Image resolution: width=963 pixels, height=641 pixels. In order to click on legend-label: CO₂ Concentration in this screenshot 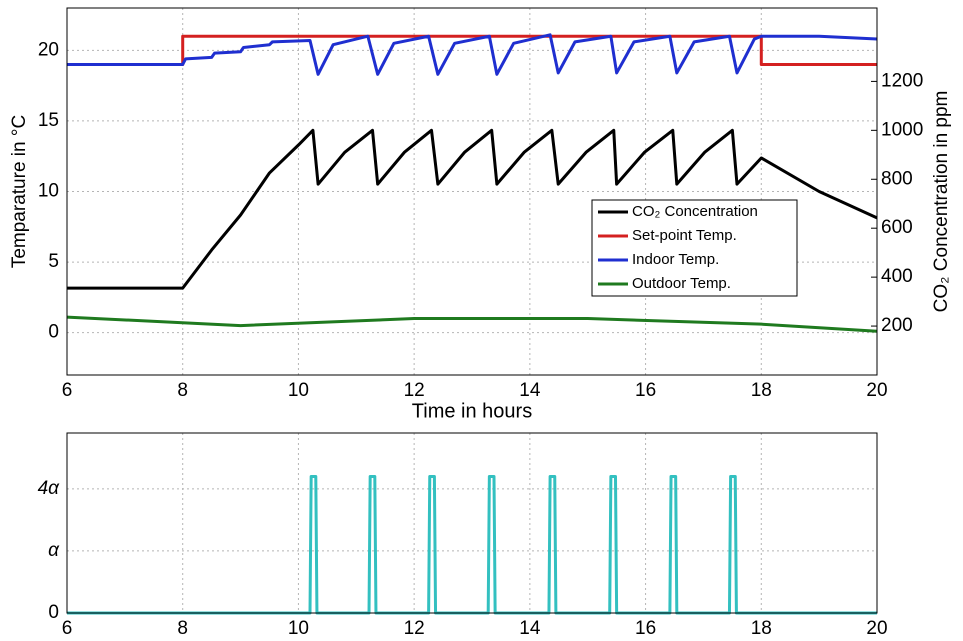, I will do `click(695, 211)`.